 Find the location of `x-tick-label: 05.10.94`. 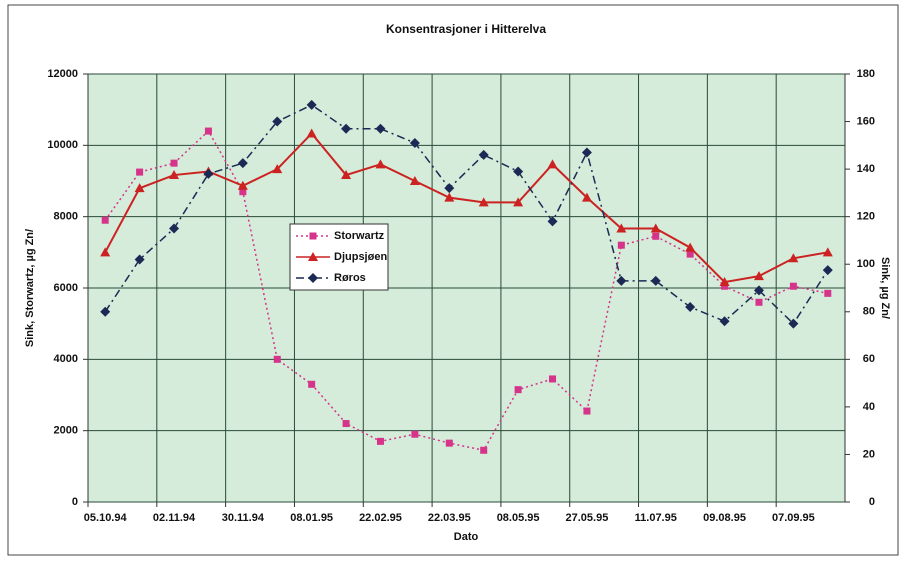

x-tick-label: 05.10.94 is located at coordinates (106, 518).